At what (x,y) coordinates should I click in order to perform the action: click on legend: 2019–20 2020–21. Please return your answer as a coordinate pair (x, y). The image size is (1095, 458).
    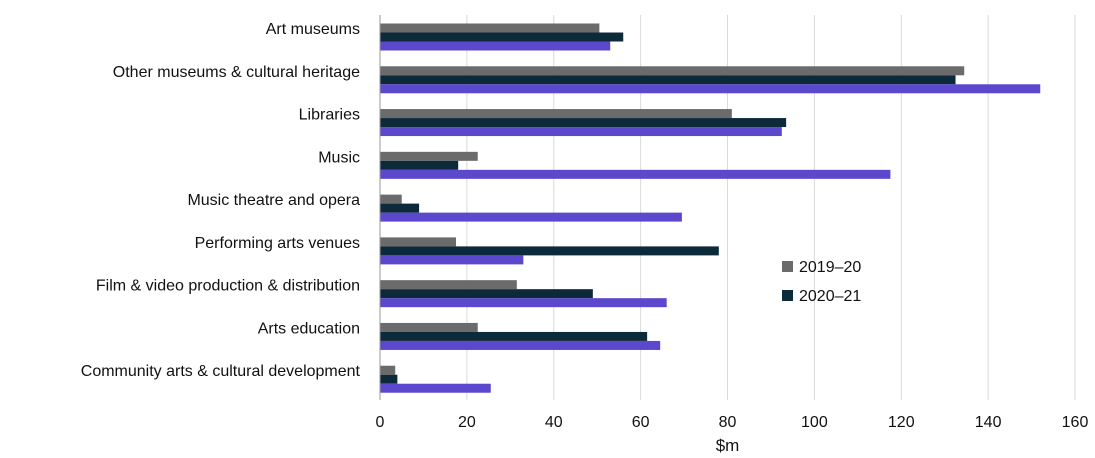
    Looking at the image, I should click on (821, 282).